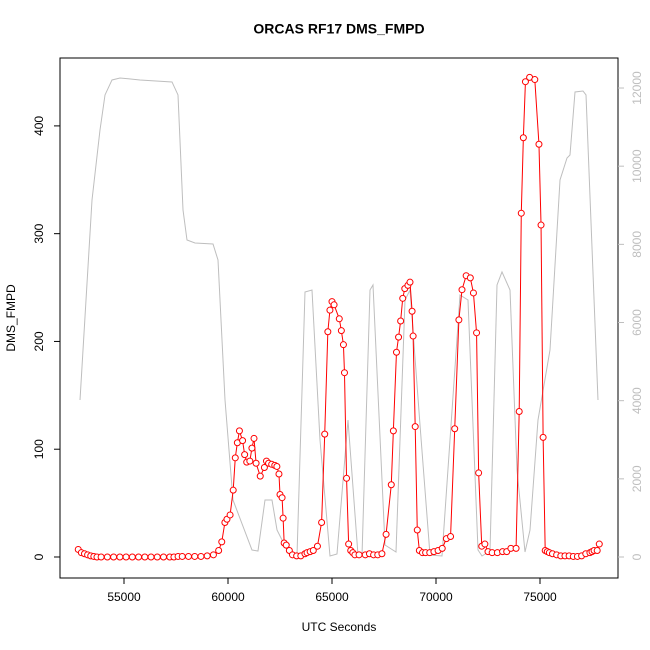  I want to click on y-tick-label: 300, so click(39, 233).